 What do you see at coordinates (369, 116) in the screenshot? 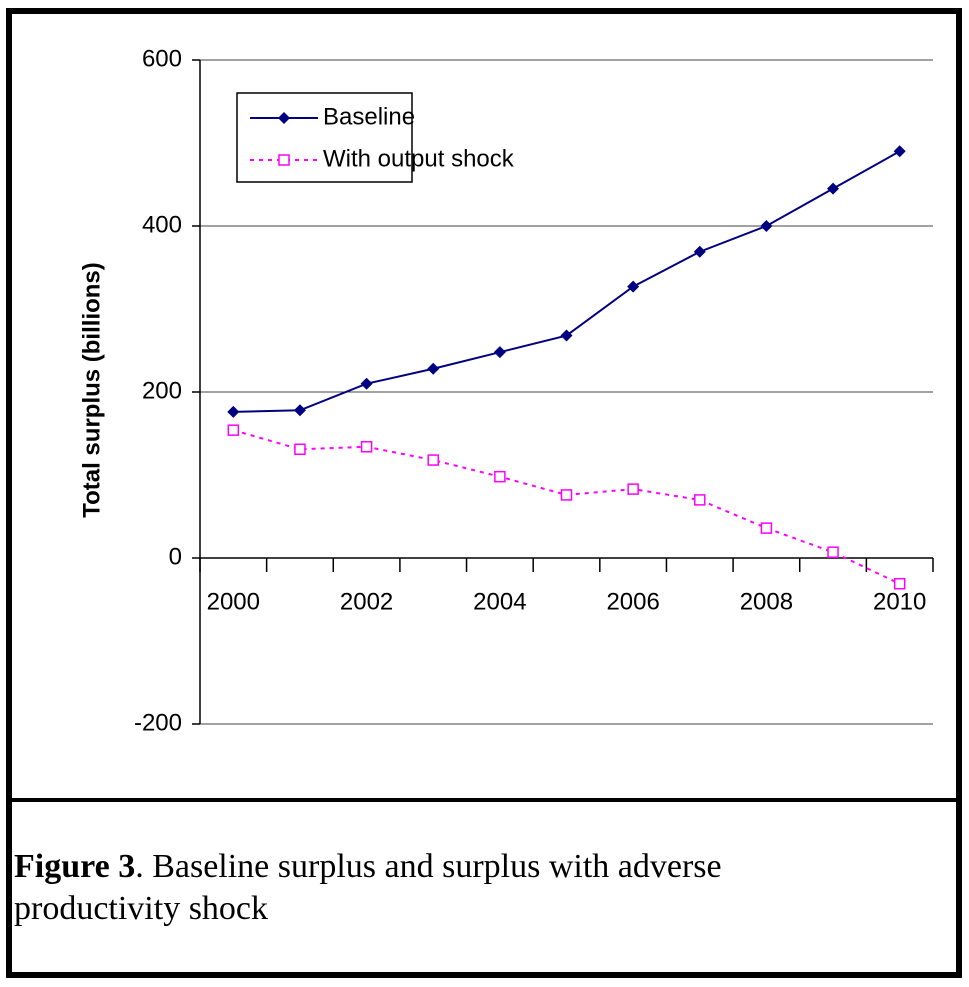
I see `legend-label: Baseline` at bounding box center [369, 116].